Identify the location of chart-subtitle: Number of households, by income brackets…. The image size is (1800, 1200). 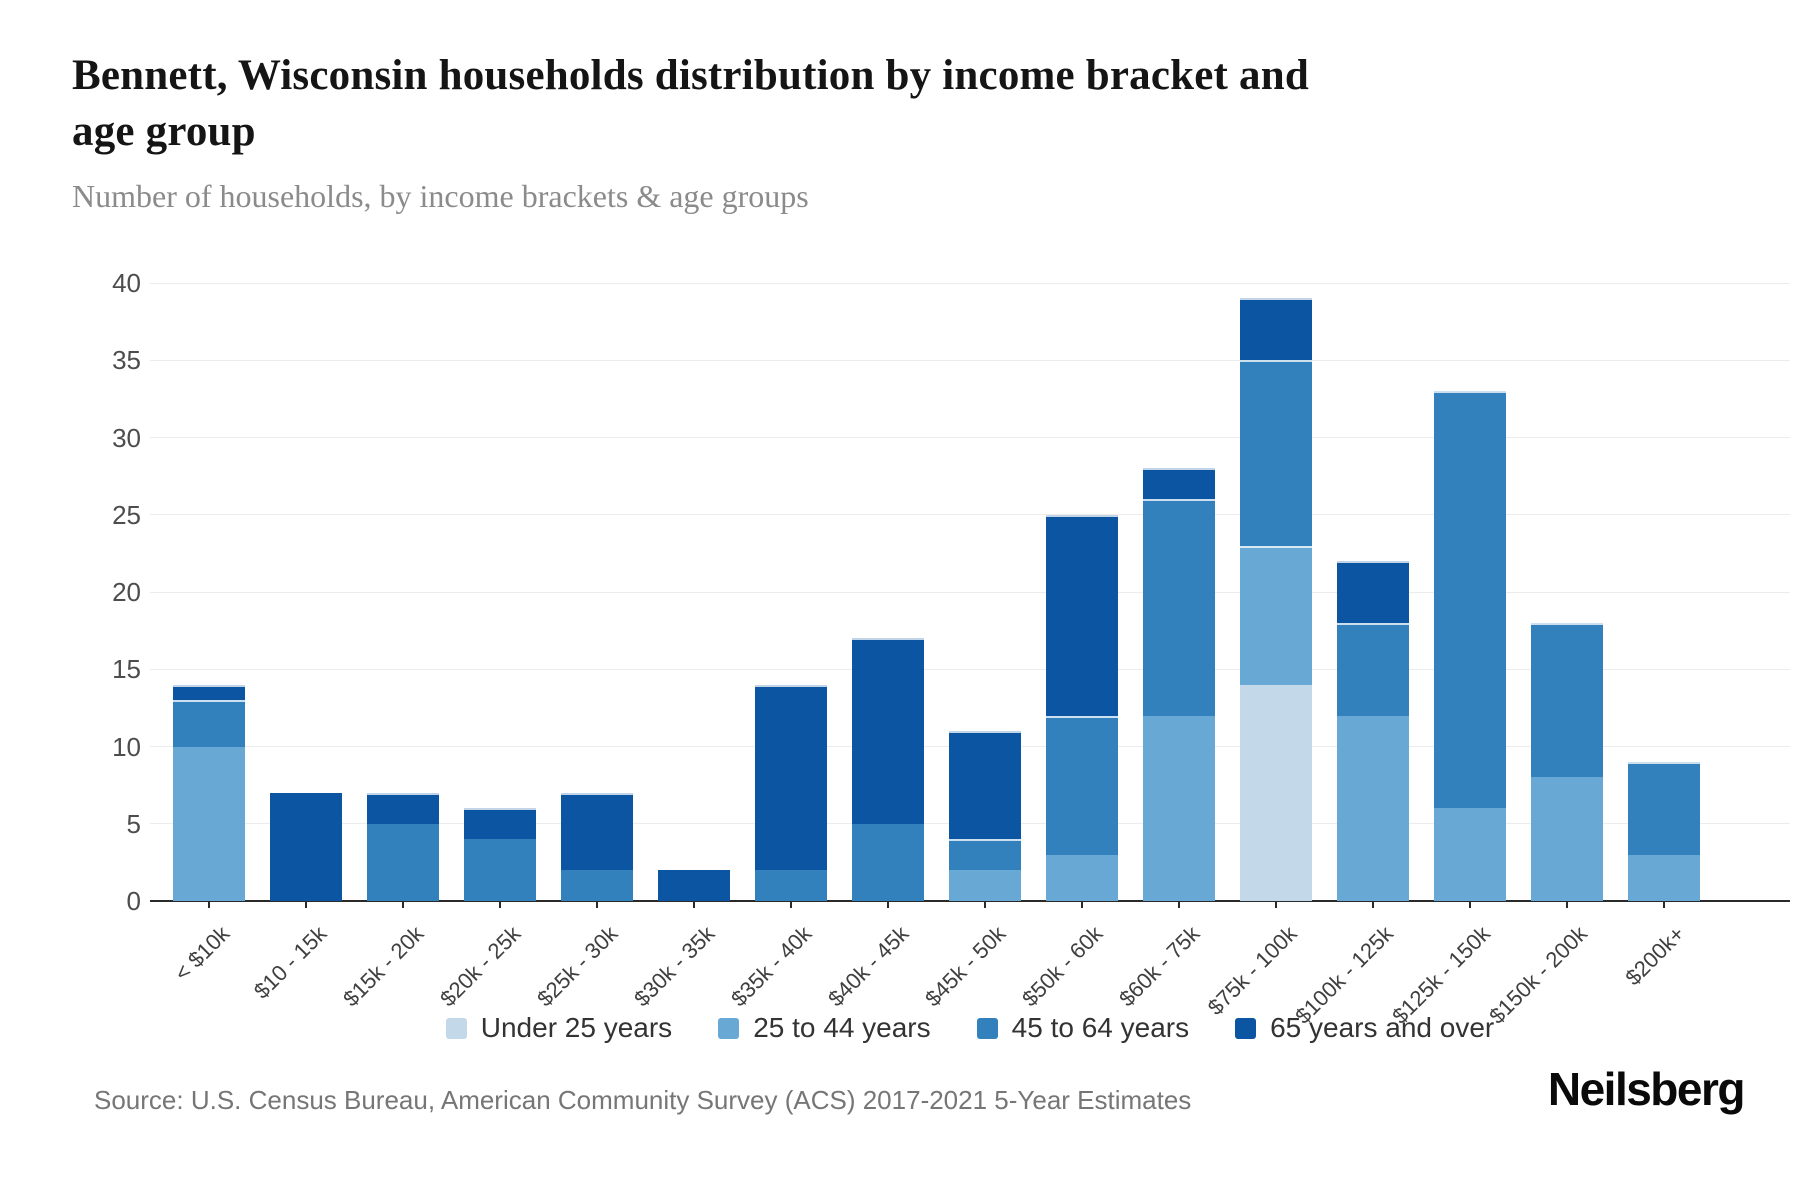
(440, 196).